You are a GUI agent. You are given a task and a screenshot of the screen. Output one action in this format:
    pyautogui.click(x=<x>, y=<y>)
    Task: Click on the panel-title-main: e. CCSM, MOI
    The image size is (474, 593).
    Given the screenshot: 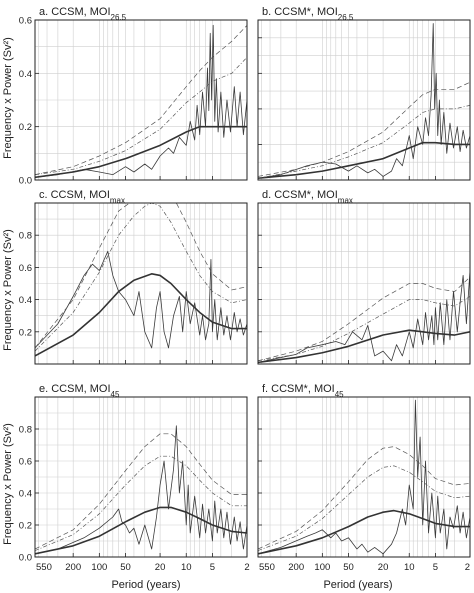 What is the action you would take?
    pyautogui.click(x=75, y=389)
    